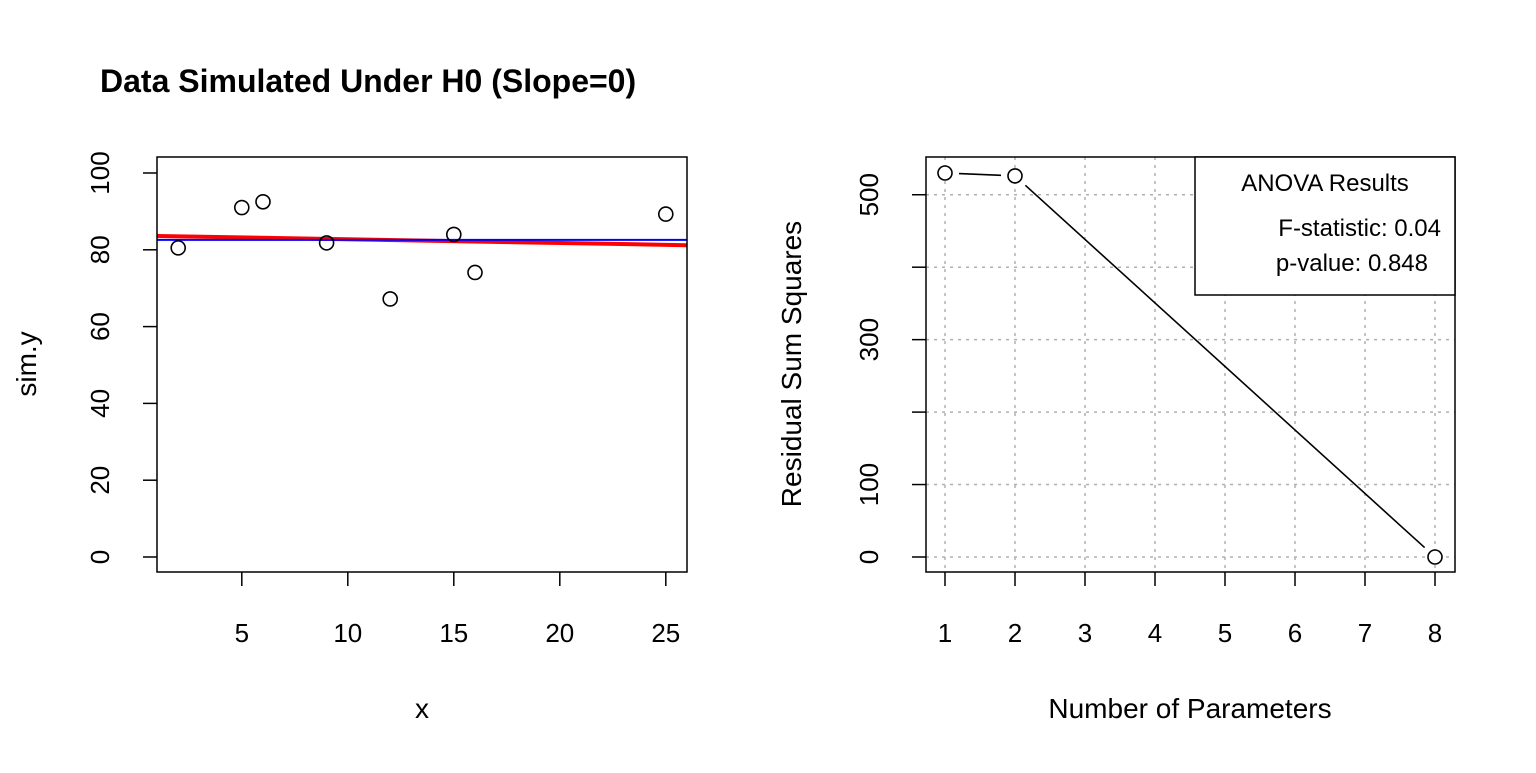  I want to click on legend-p-value: p-value: 0.848, so click(1352, 263).